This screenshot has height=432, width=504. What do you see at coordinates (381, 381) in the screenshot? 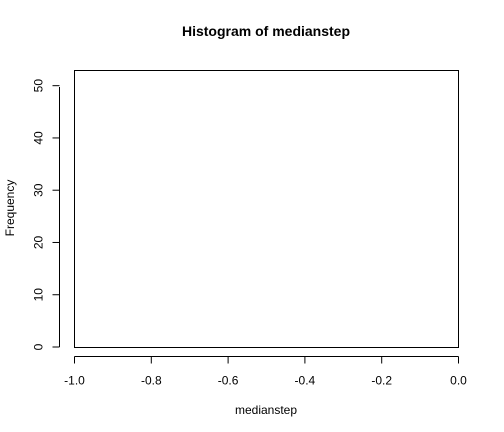
I see `x-tick-label: -0.2` at bounding box center [381, 381].